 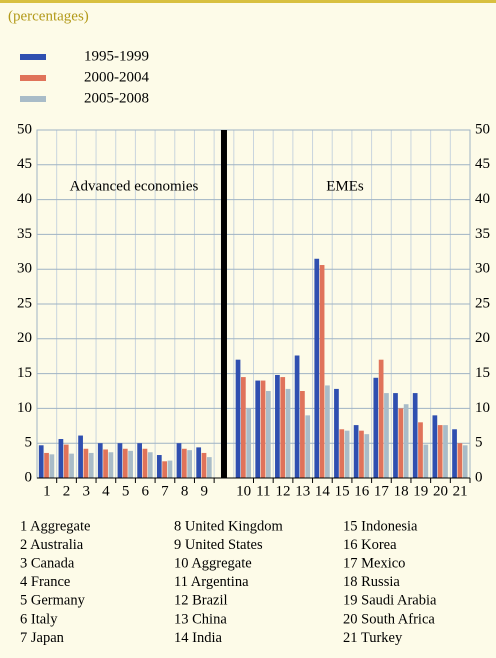 What do you see at coordinates (390, 601) in the screenshot?
I see `note: 19 Saudi Arabia` at bounding box center [390, 601].